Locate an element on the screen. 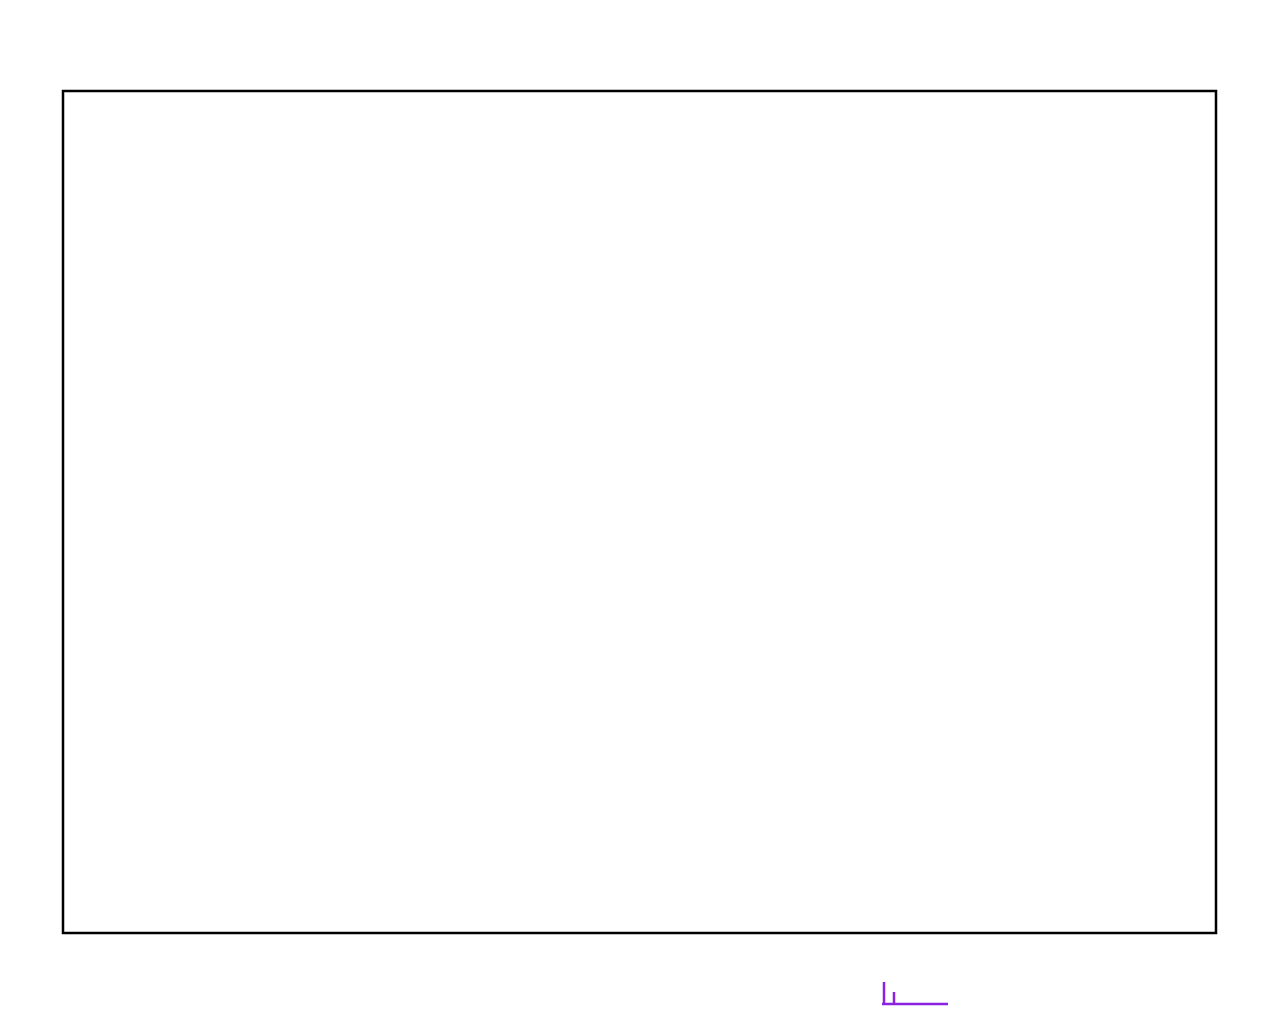 The width and height of the screenshot is (1280, 1024). wind-legend is located at coordinates (915, 994).